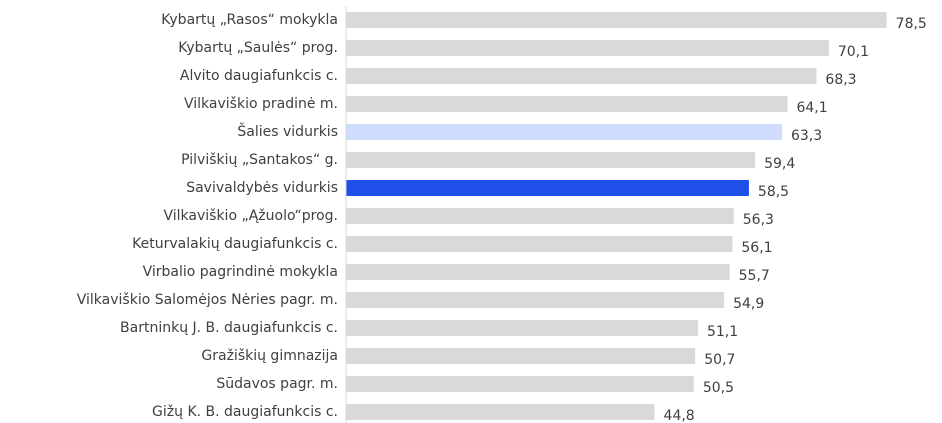  What do you see at coordinates (779, 164) in the screenshot?
I see `value-label: 59,4` at bounding box center [779, 164].